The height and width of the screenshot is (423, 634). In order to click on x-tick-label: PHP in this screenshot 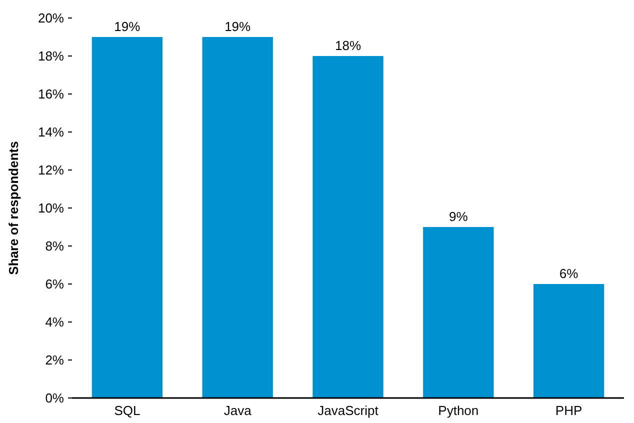, I will do `click(568, 410)`.